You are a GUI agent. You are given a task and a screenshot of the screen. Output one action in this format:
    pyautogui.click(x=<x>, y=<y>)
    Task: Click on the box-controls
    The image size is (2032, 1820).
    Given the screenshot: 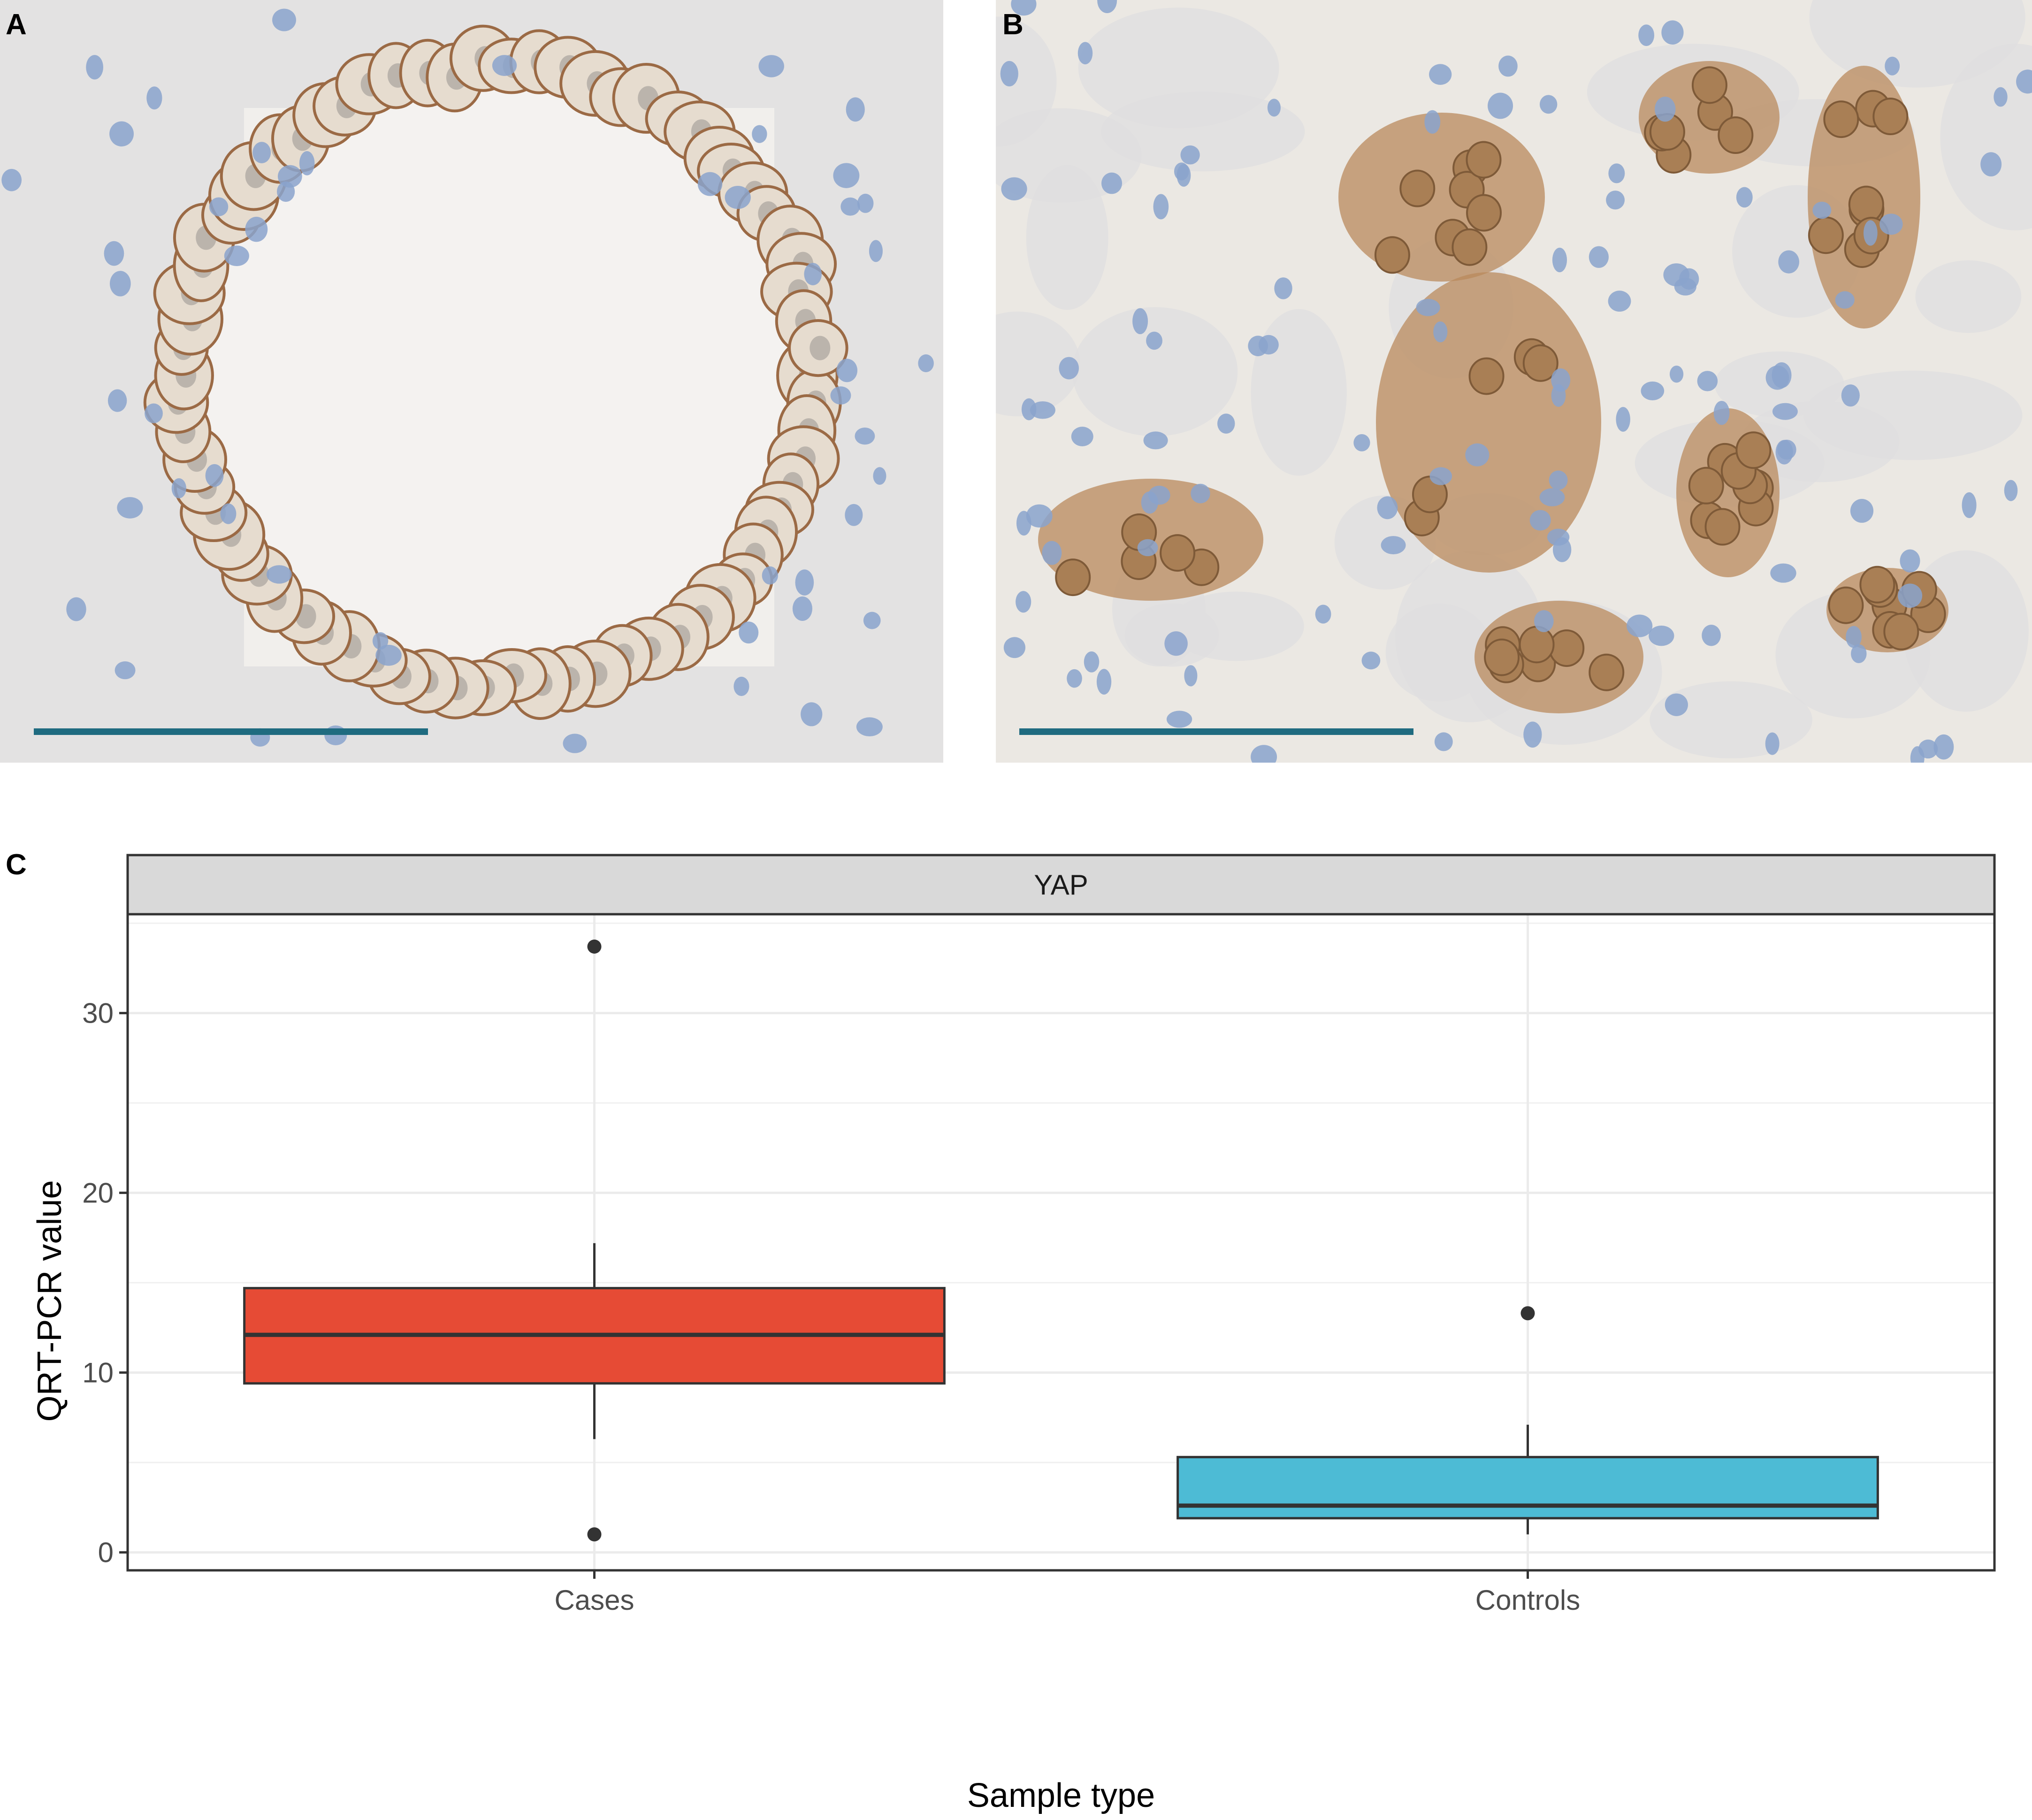 What is the action you would take?
    pyautogui.click(x=1527, y=1420)
    